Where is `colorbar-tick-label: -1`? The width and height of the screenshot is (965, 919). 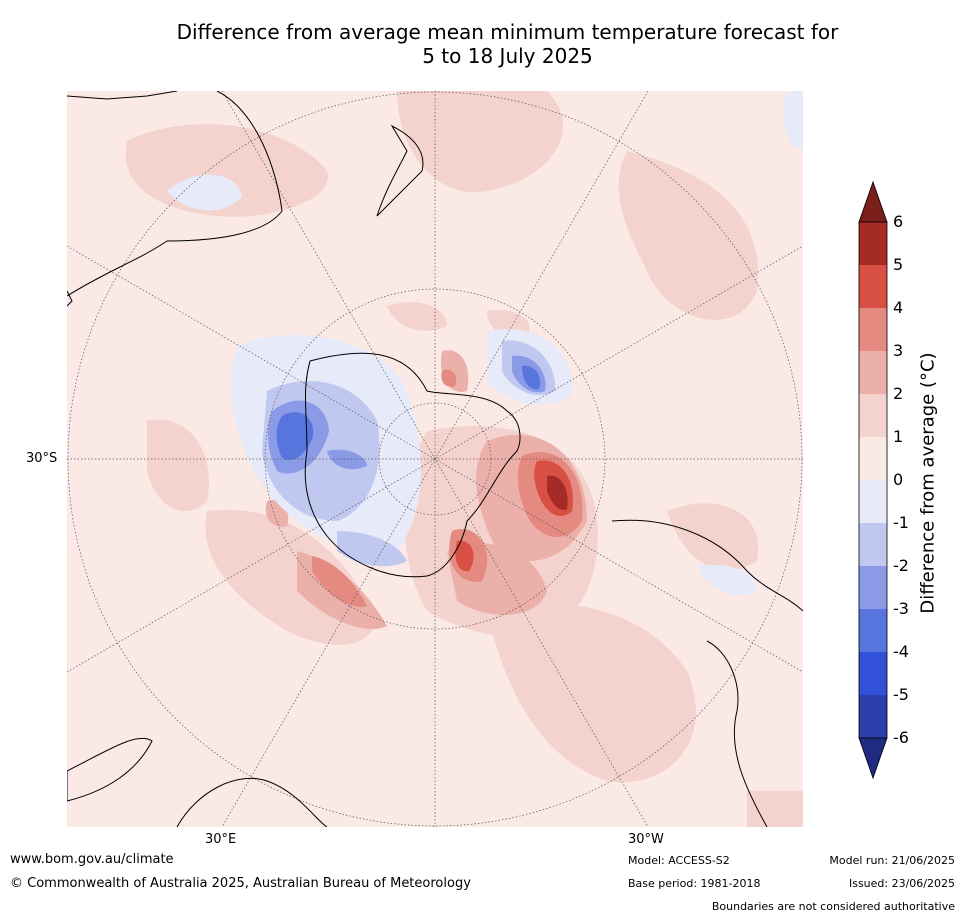 colorbar-tick-label: -1 is located at coordinates (901, 522).